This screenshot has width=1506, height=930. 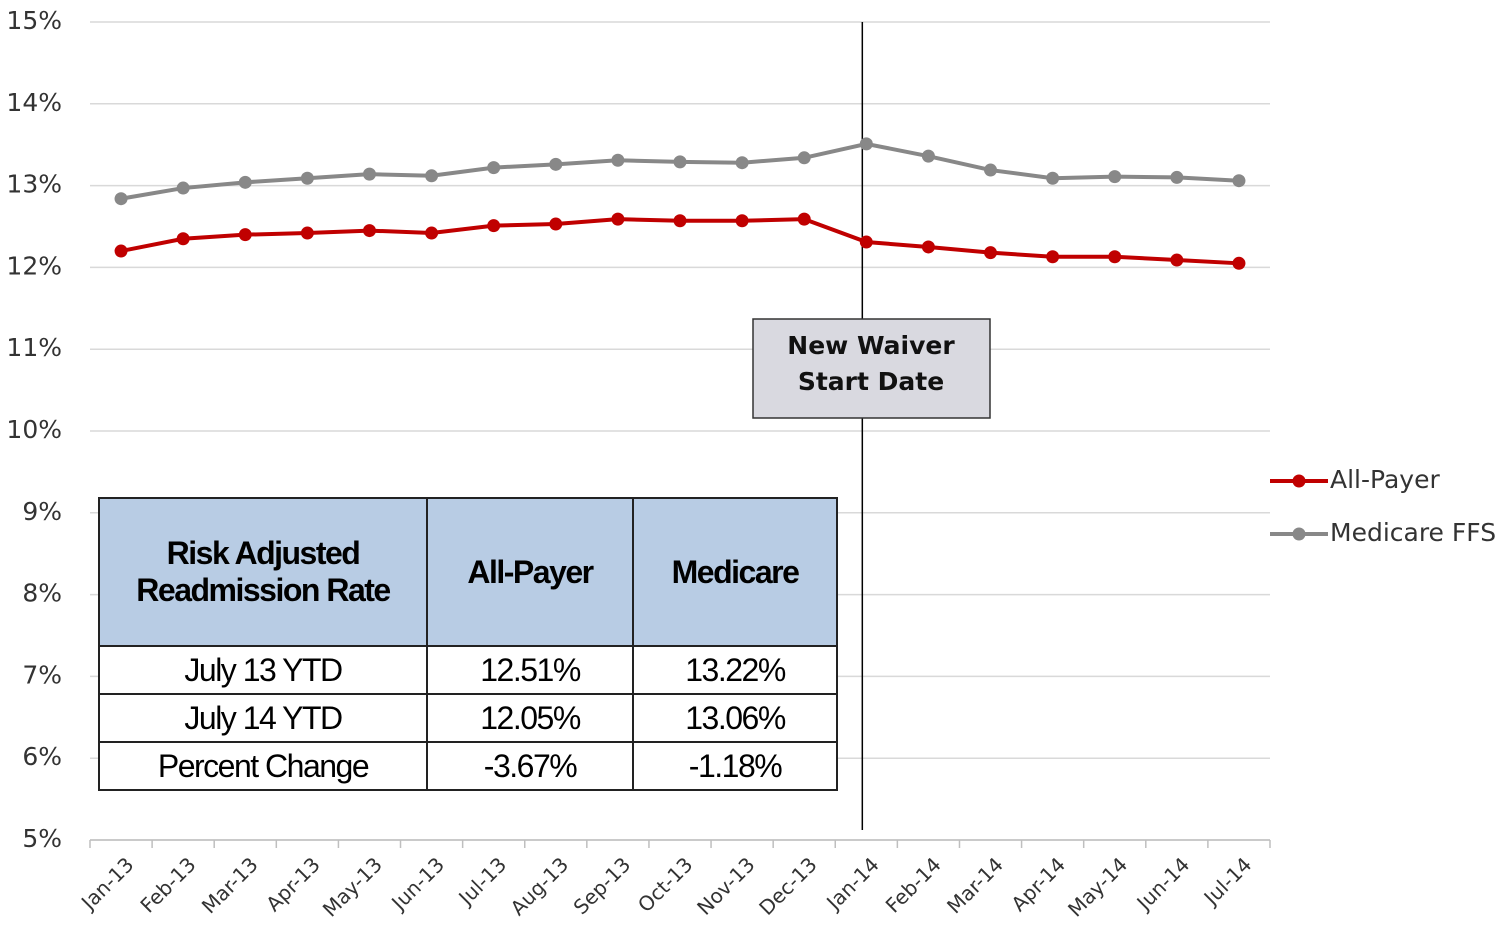 What do you see at coordinates (735, 718) in the screenshot?
I see `table-cell: 13.06%` at bounding box center [735, 718].